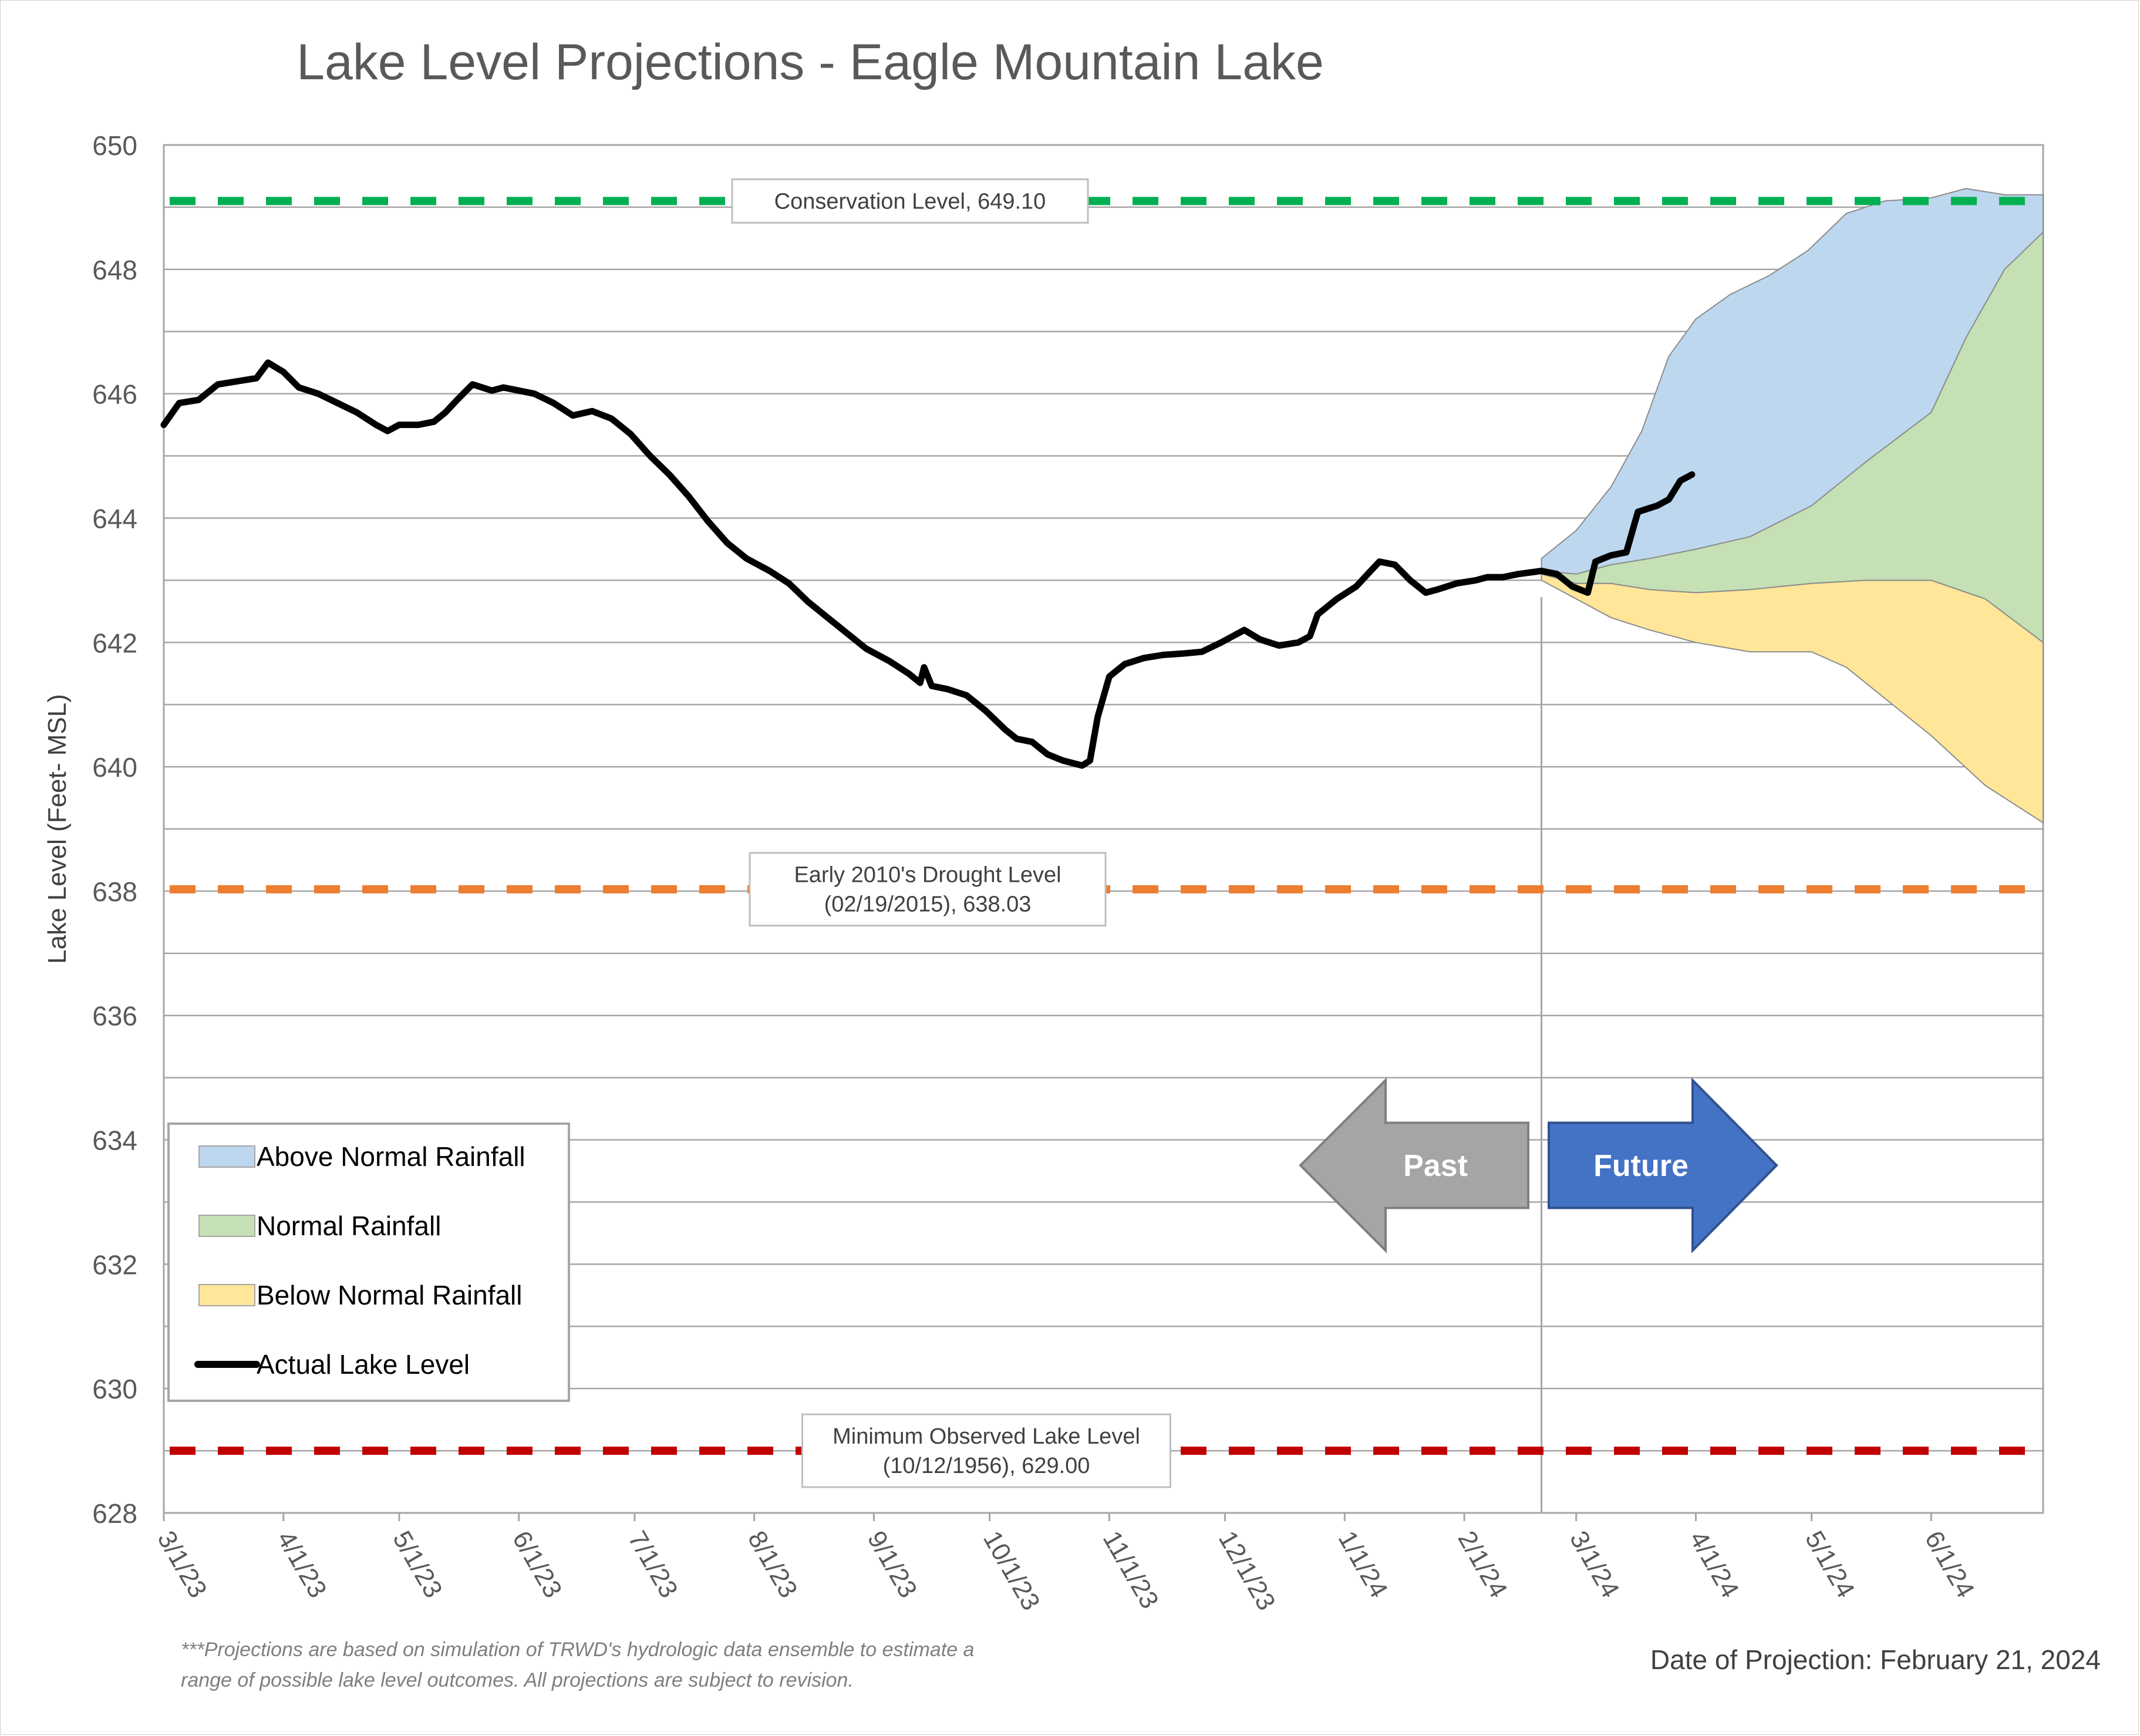 This screenshot has height=1736, width=2140. Describe the element at coordinates (927, 875) in the screenshot. I see `callout-label: Early 2010's Drought Level` at that location.